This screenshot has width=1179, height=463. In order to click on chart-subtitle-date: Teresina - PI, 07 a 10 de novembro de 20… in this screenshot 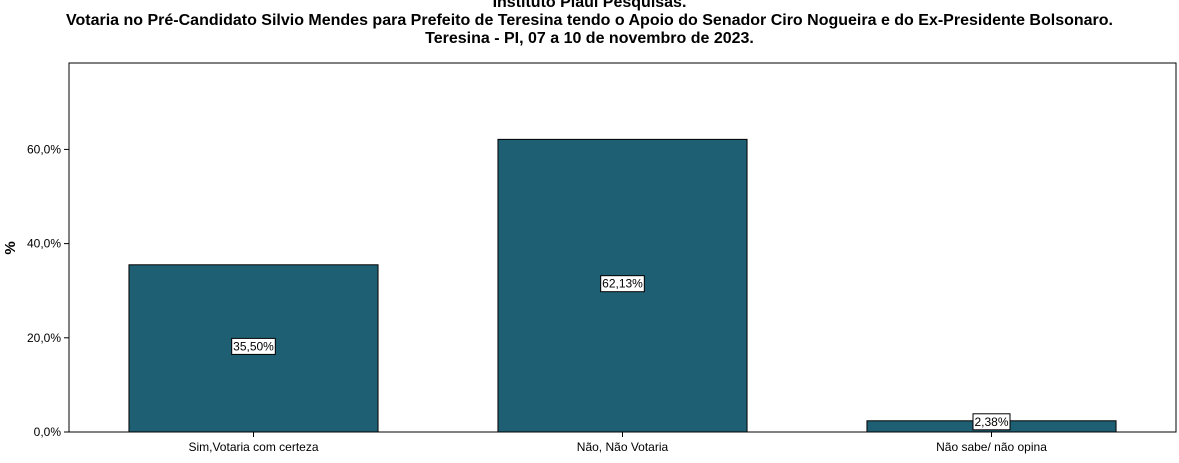, I will do `click(589, 38)`.